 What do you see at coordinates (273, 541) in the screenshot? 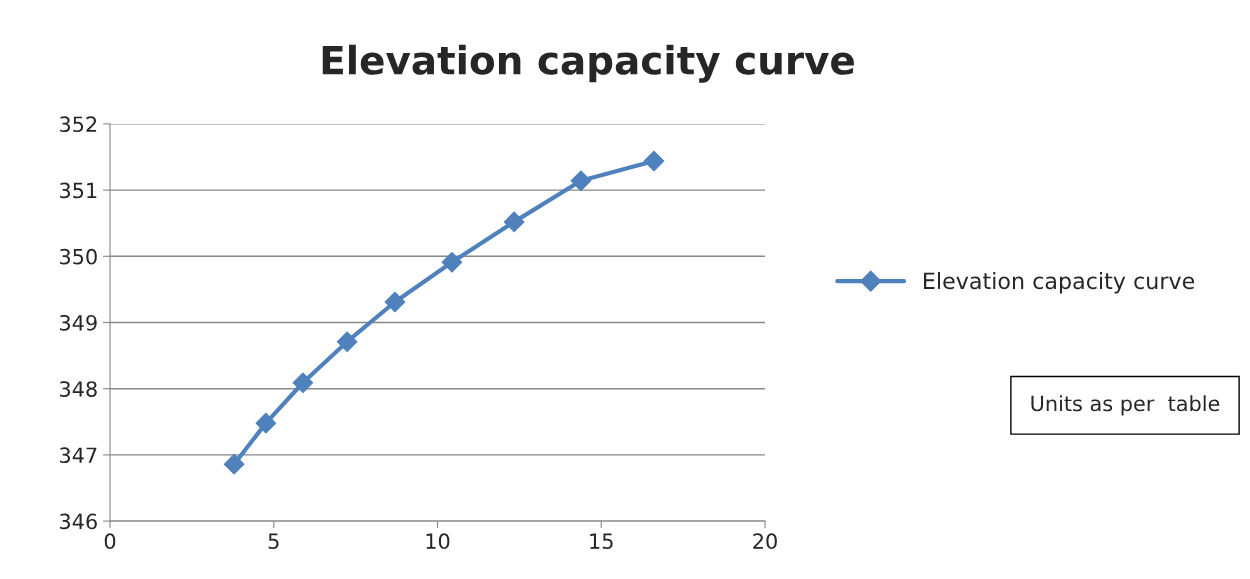
I see `x-tick-label: 5` at bounding box center [273, 541].